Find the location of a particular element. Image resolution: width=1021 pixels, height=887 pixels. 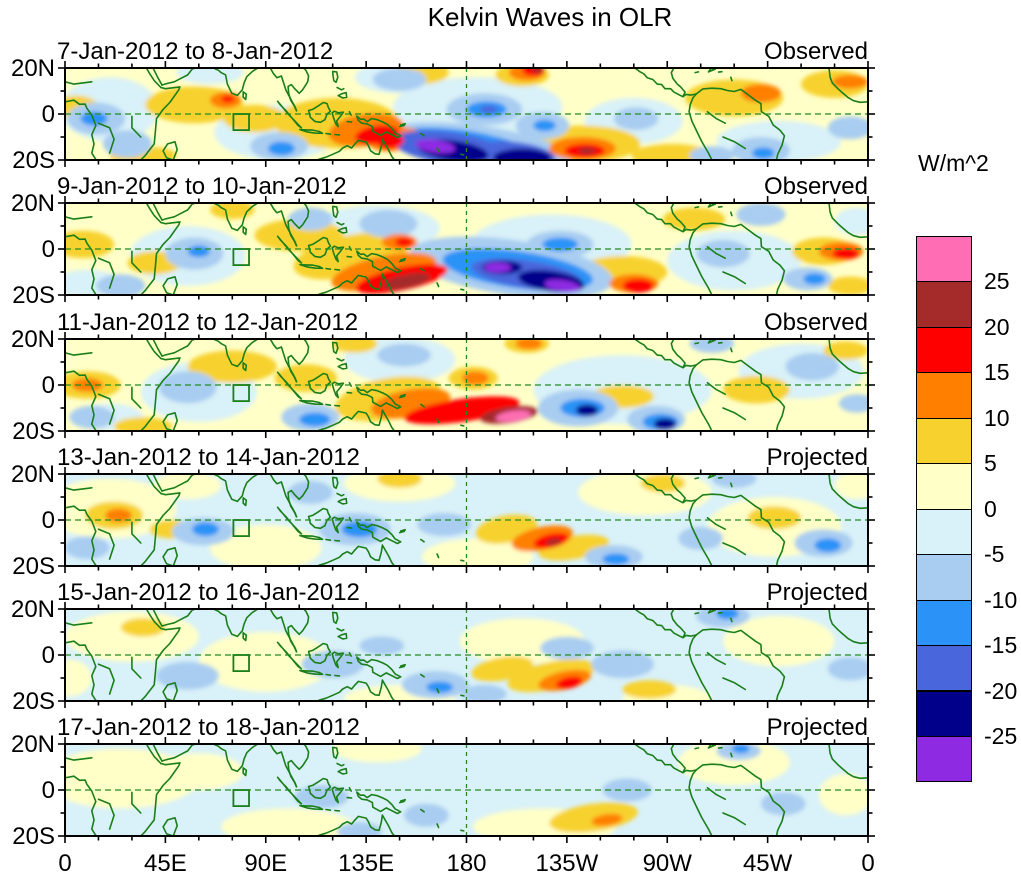

colorbar-tick-label: -20 is located at coordinates (1001, 690).